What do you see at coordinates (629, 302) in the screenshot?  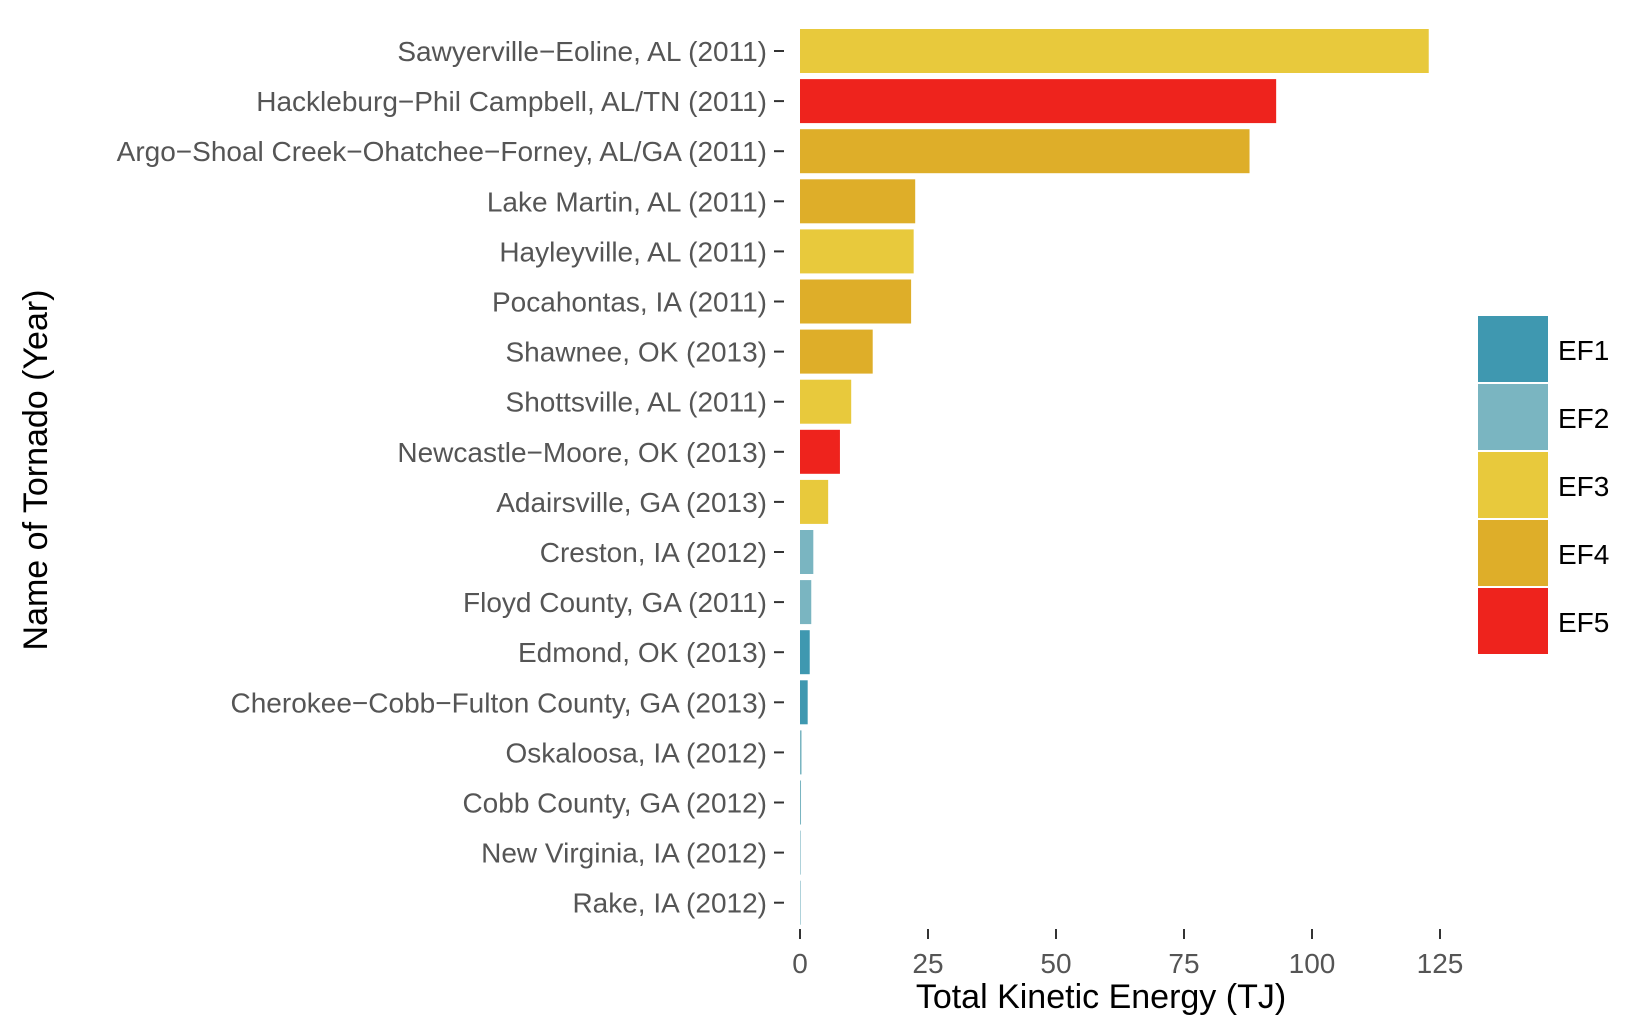 I see `category-label: Pocahontas, IA (2011)` at bounding box center [629, 302].